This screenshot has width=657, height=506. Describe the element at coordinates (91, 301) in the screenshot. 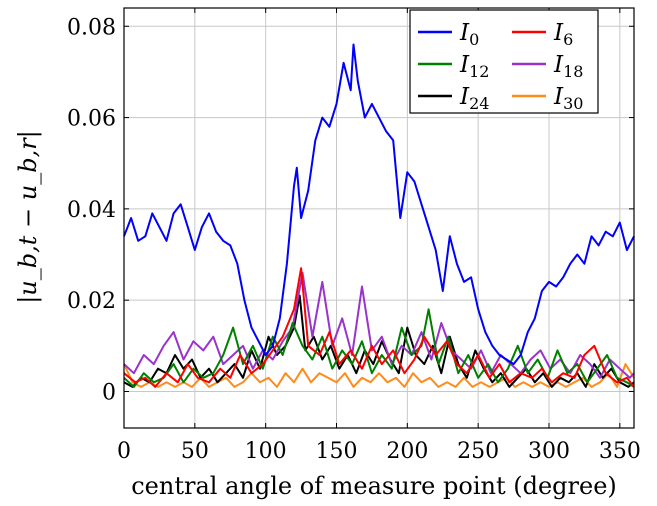

I see `y-tick-label: 0.02` at that location.